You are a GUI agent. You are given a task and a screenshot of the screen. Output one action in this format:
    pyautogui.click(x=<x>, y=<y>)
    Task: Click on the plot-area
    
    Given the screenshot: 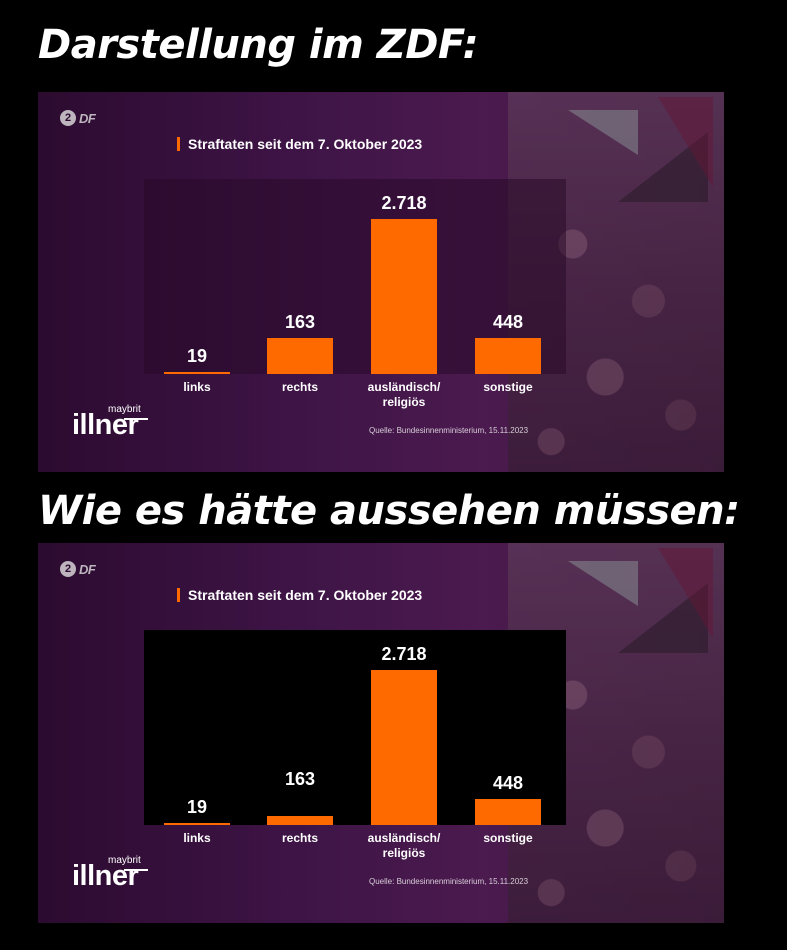 What is the action you would take?
    pyautogui.click(x=355, y=727)
    